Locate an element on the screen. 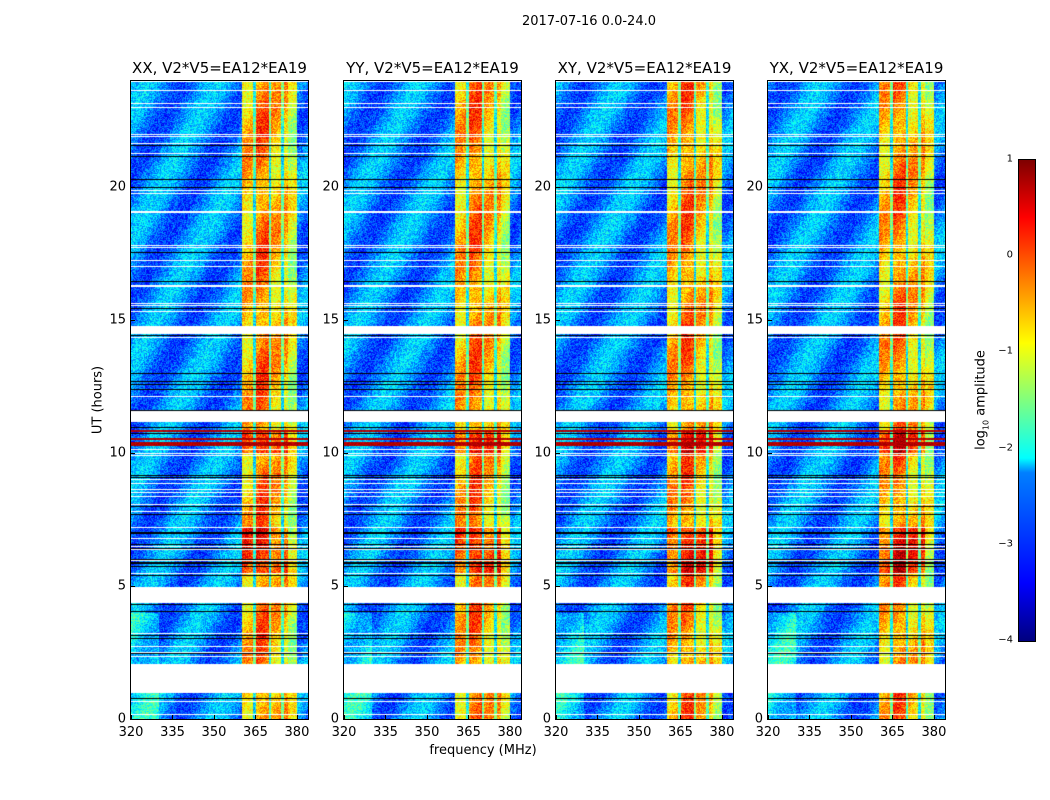 The width and height of the screenshot is (1050, 800). y-axis-label: UT (hours) is located at coordinates (98, 400).